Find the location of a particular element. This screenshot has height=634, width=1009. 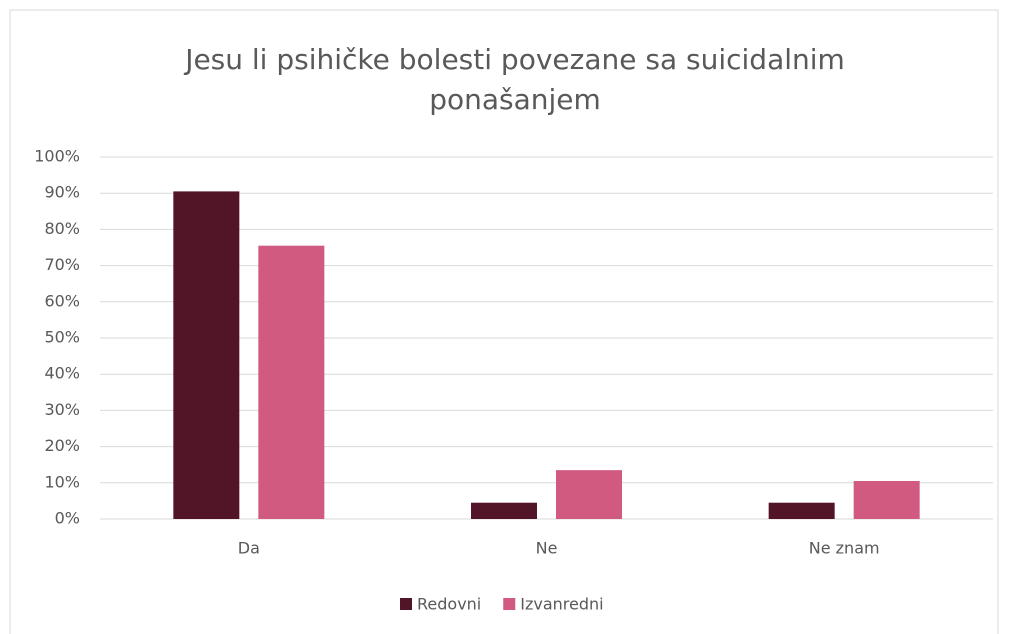

y-tick-label: 90% is located at coordinates (62, 192).